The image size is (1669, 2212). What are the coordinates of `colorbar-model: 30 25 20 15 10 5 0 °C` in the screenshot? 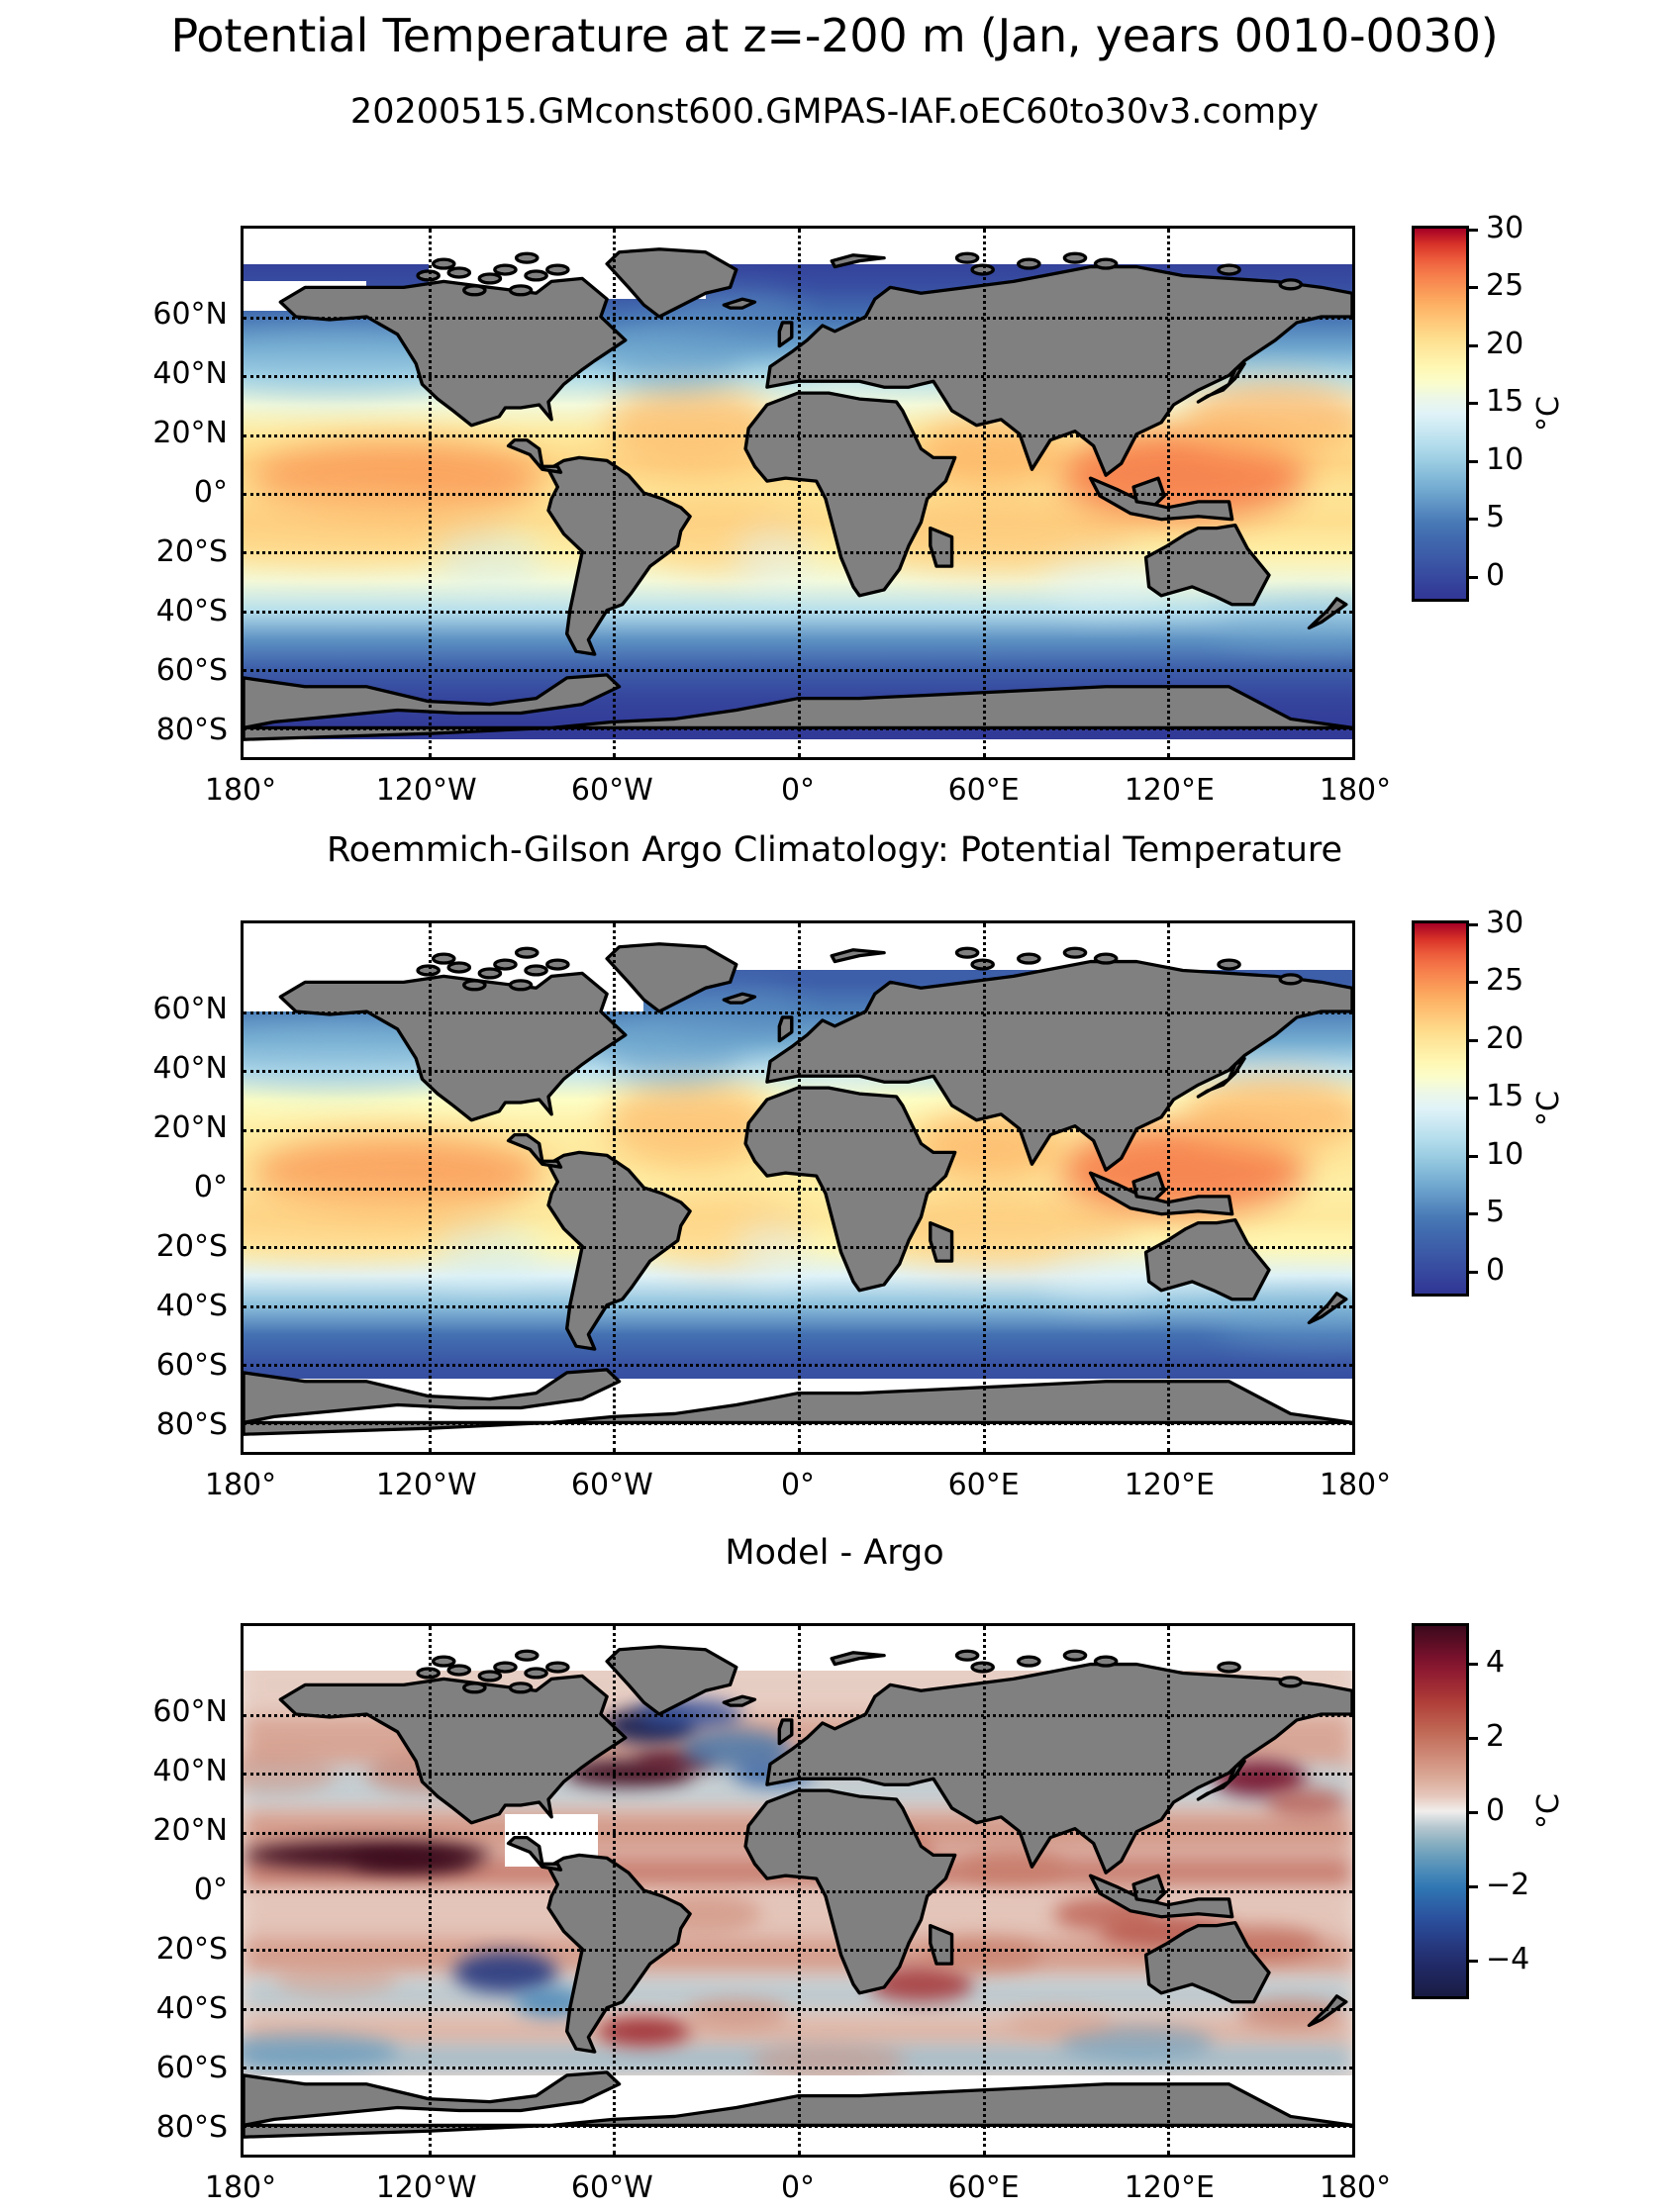 It's located at (1489, 408).